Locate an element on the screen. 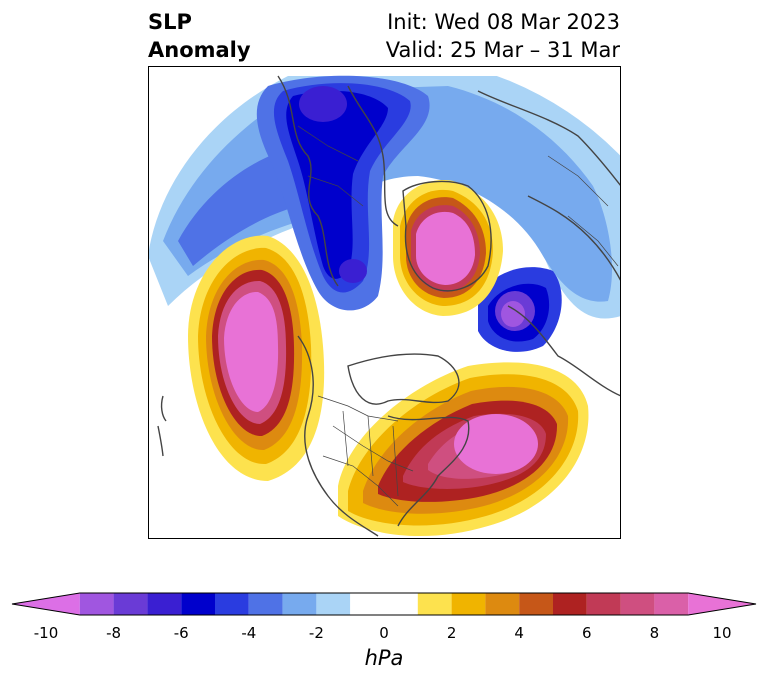  colorbar-tick-label: -6 is located at coordinates (181, 633).